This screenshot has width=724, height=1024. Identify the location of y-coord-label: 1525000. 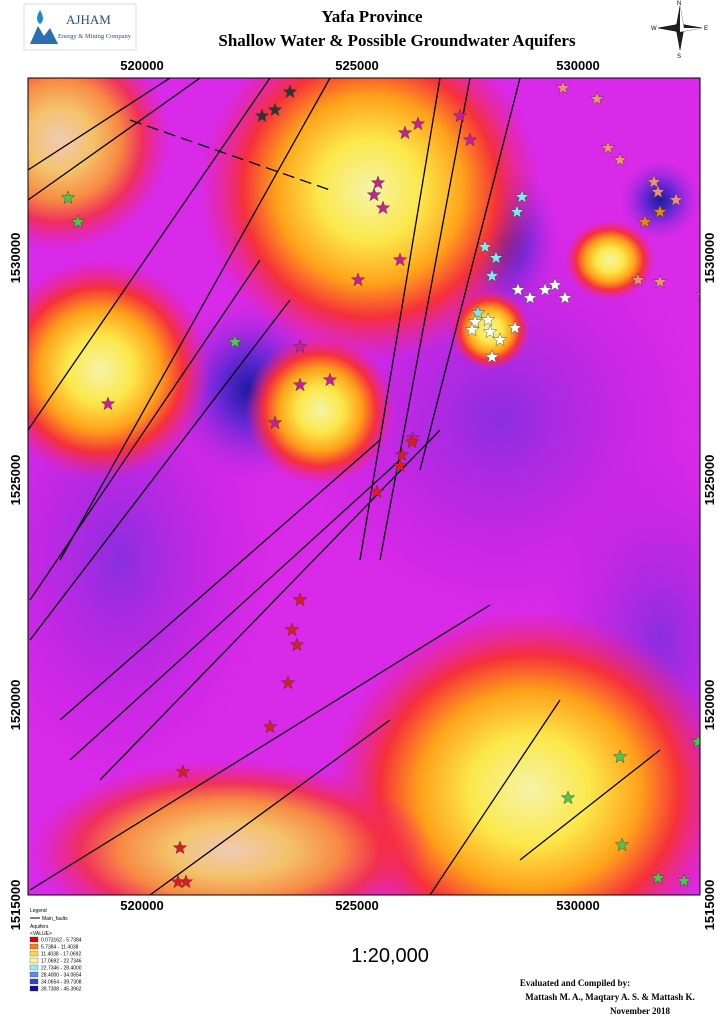
(15, 480).